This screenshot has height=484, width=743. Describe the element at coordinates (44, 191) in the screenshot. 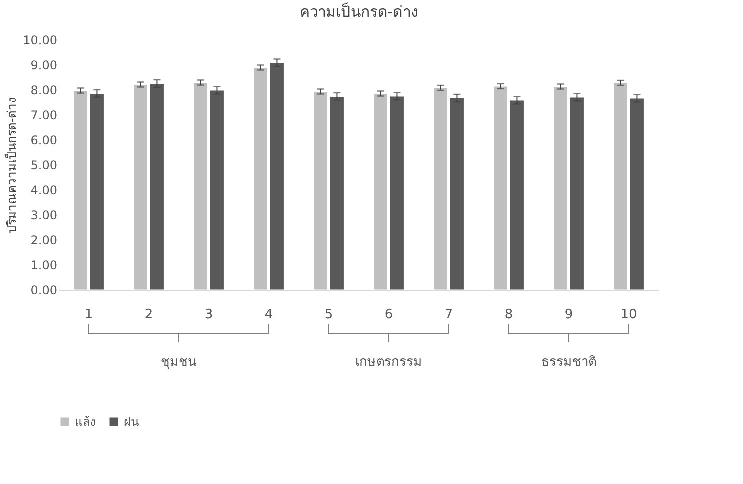

I see `y-tick-label: 4.00` at that location.